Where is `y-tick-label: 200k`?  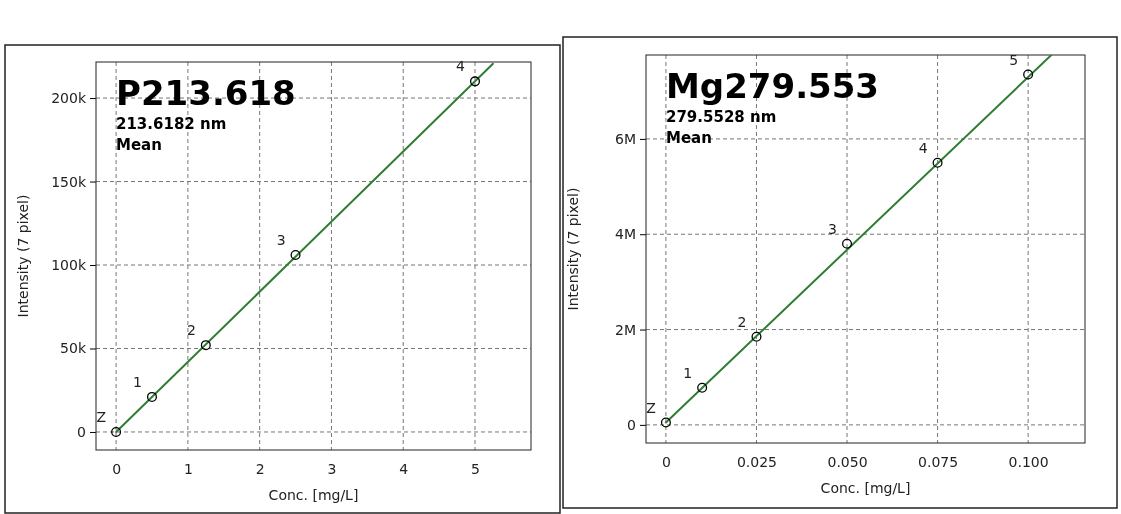
y-tick-label: 200k is located at coordinates (69, 98).